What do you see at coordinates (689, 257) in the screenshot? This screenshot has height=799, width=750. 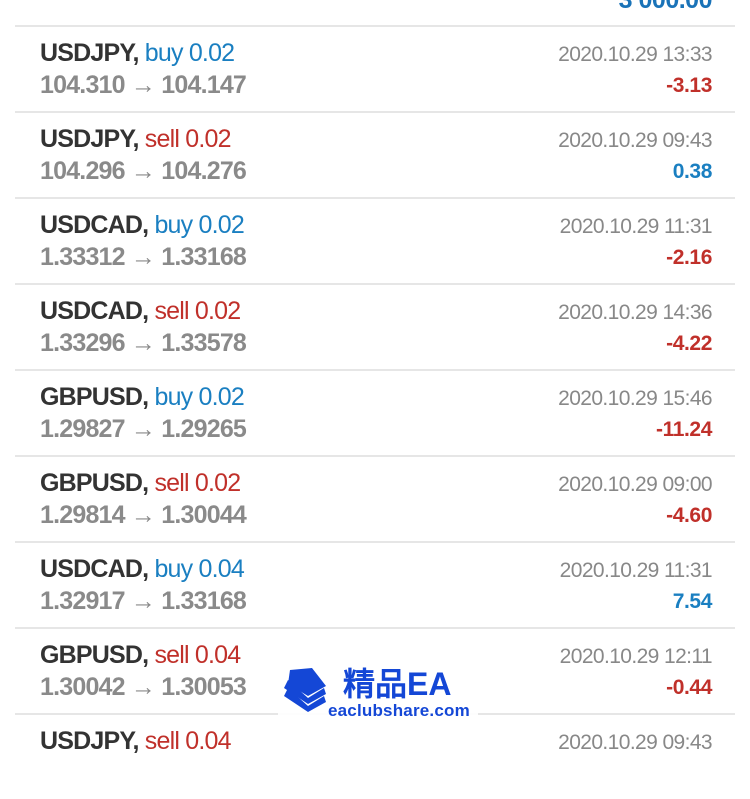 I see `trade-profit: -2.16` at bounding box center [689, 257].